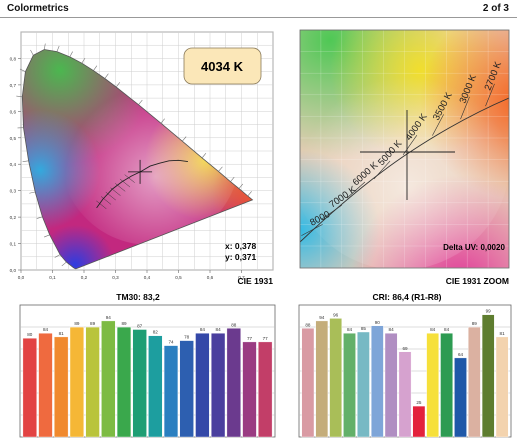 The image size is (517, 441). What do you see at coordinates (115, 277) in the screenshot?
I see `x-tick-label: 0,3` at bounding box center [115, 277].